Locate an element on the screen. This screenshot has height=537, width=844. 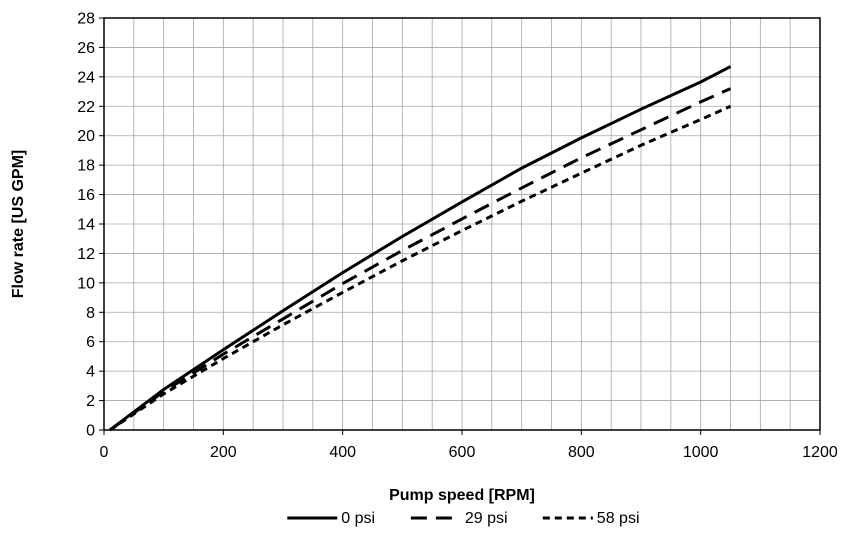
legend: 0 psi 29 psi 58 psi is located at coordinates (463, 518).